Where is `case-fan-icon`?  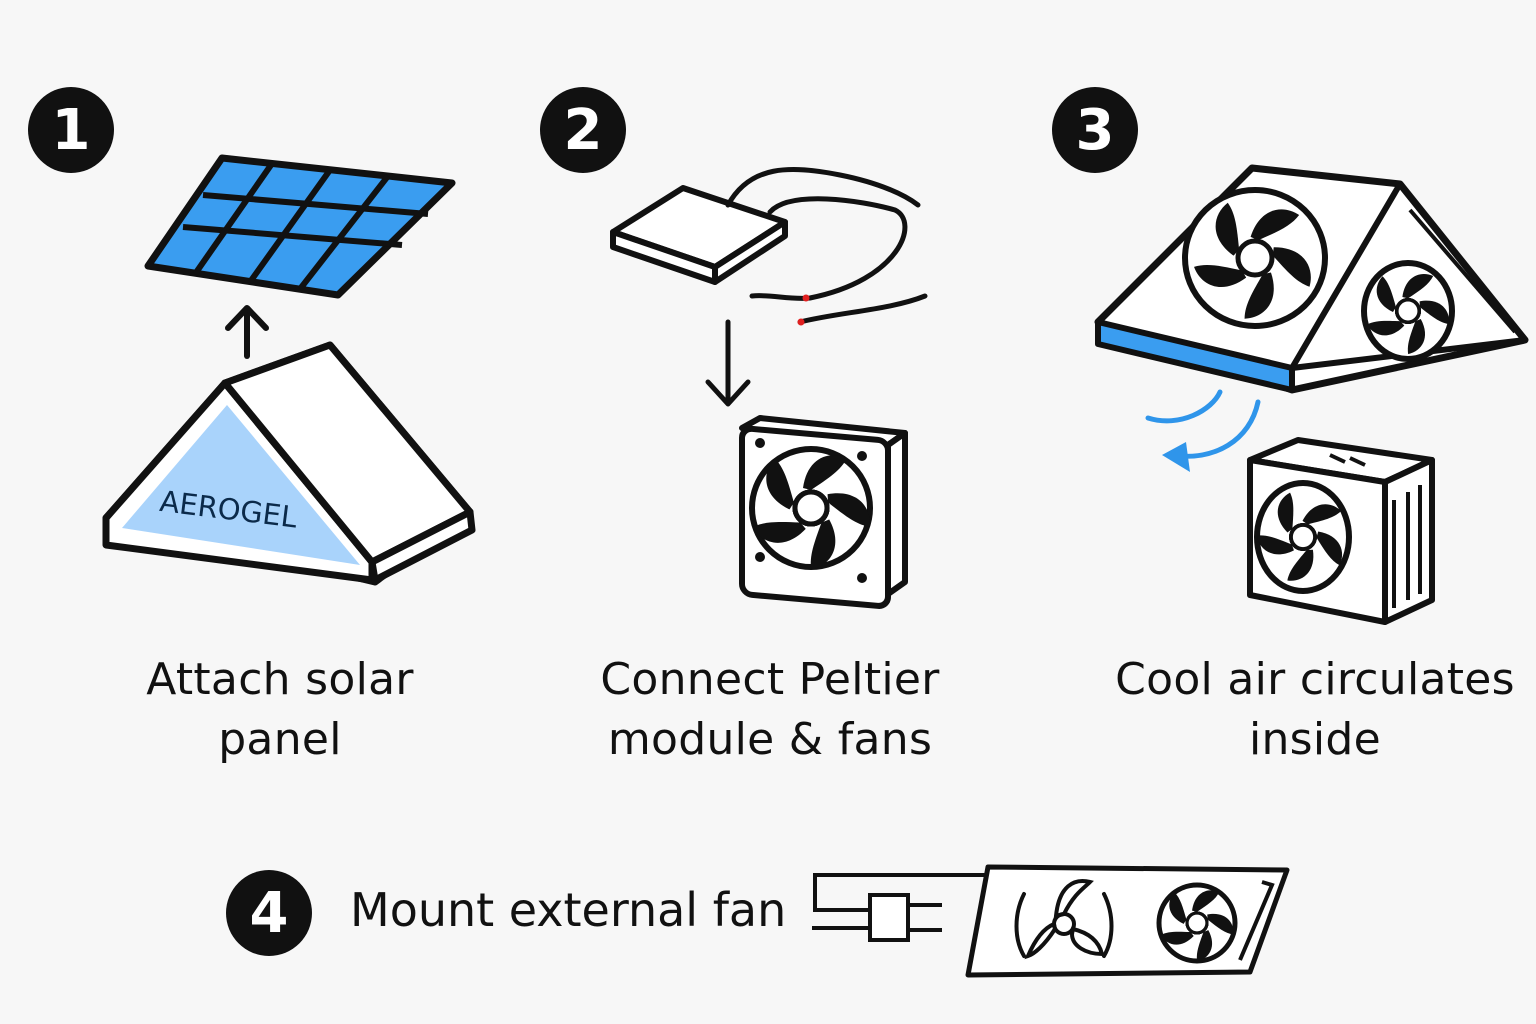
case-fan-icon is located at coordinates (823, 512).